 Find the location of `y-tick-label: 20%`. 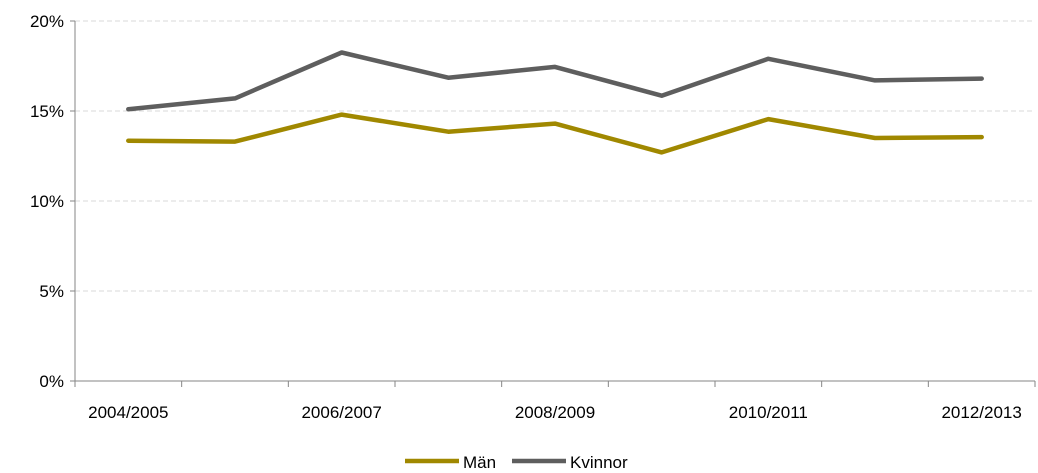

y-tick-label: 20% is located at coordinates (47, 21).